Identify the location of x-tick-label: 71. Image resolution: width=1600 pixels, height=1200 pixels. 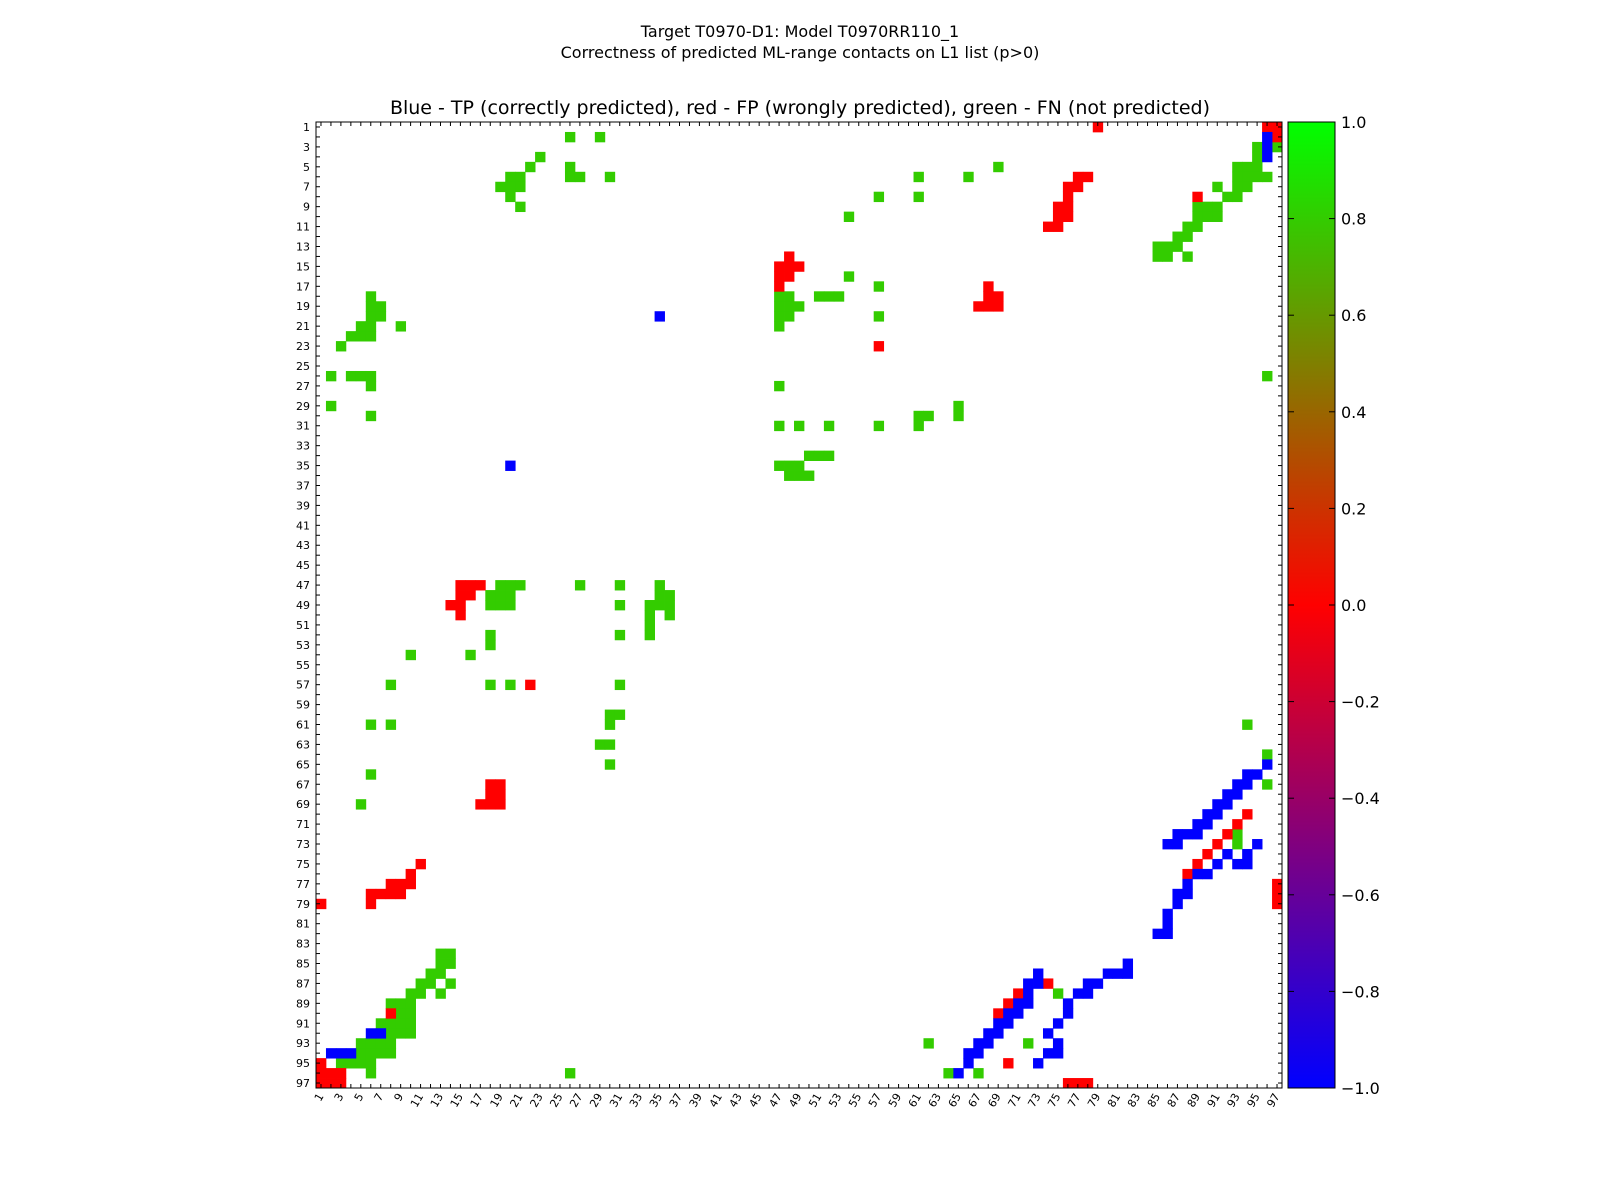
(1014, 1100).